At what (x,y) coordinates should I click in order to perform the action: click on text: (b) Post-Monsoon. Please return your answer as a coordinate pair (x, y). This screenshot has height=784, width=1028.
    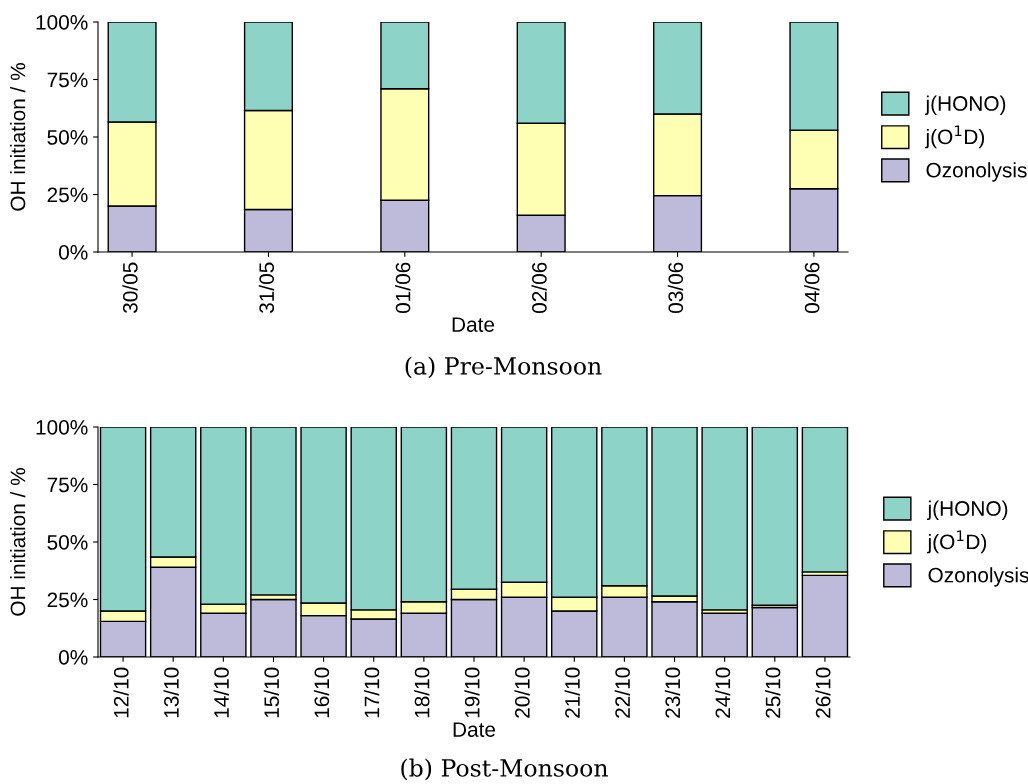
    Looking at the image, I should click on (504, 769).